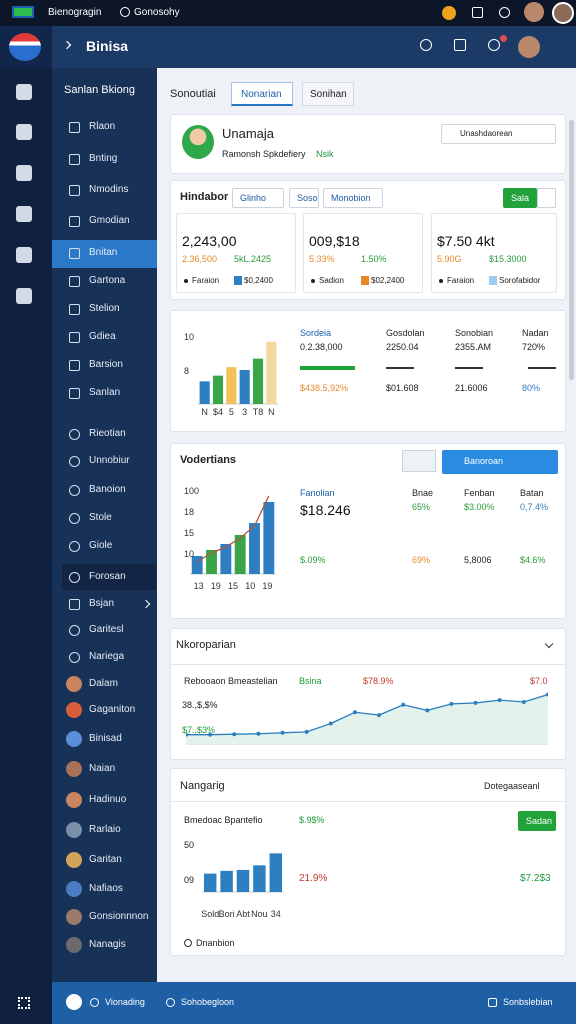 The width and height of the screenshot is (576, 1024). I want to click on sidebar-item: Garitan, so click(105, 859).